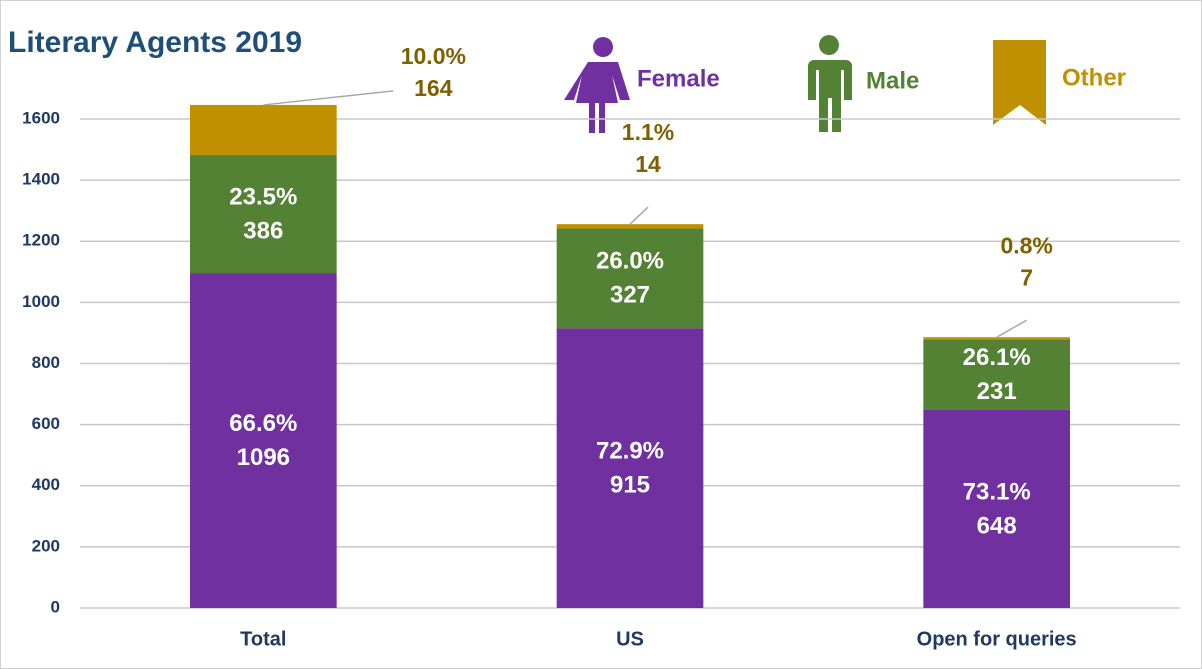 The image size is (1202, 669). What do you see at coordinates (830, 83) in the screenshot?
I see `male-icon` at bounding box center [830, 83].